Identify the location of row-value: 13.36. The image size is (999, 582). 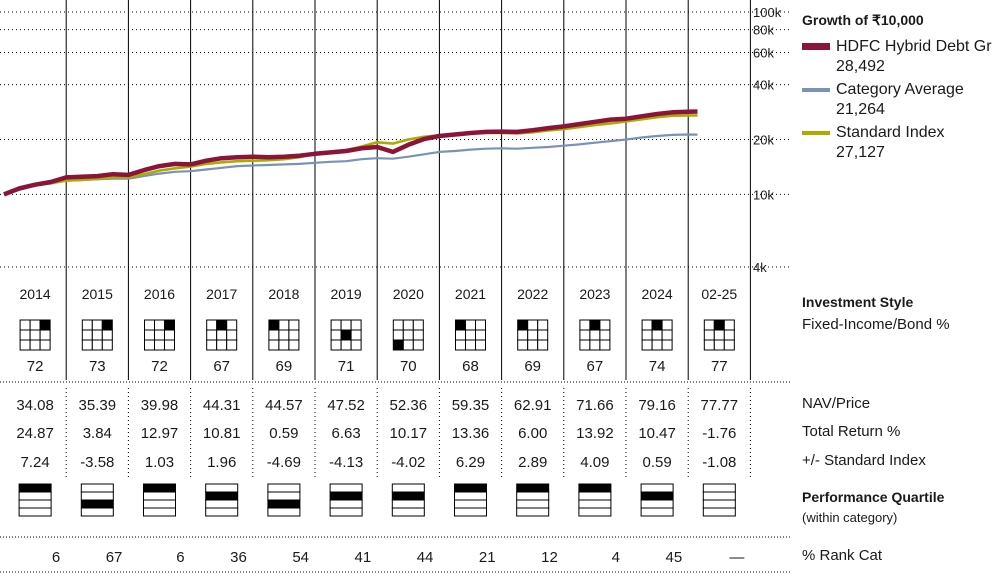
(471, 433).